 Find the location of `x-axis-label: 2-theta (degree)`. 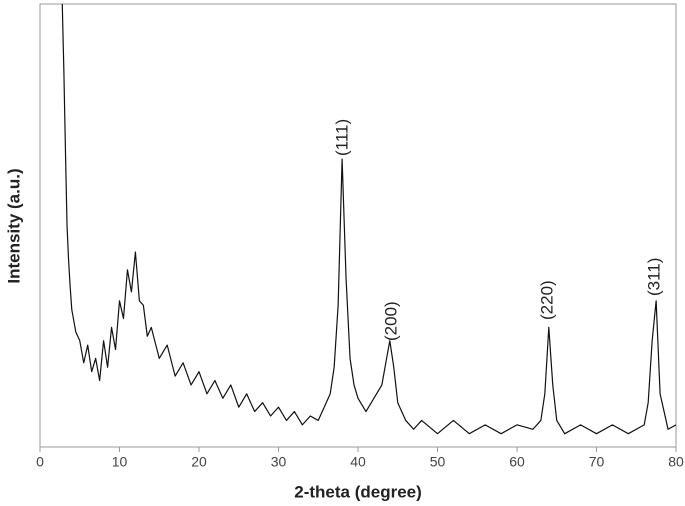

x-axis-label: 2-theta (degree) is located at coordinates (358, 491).